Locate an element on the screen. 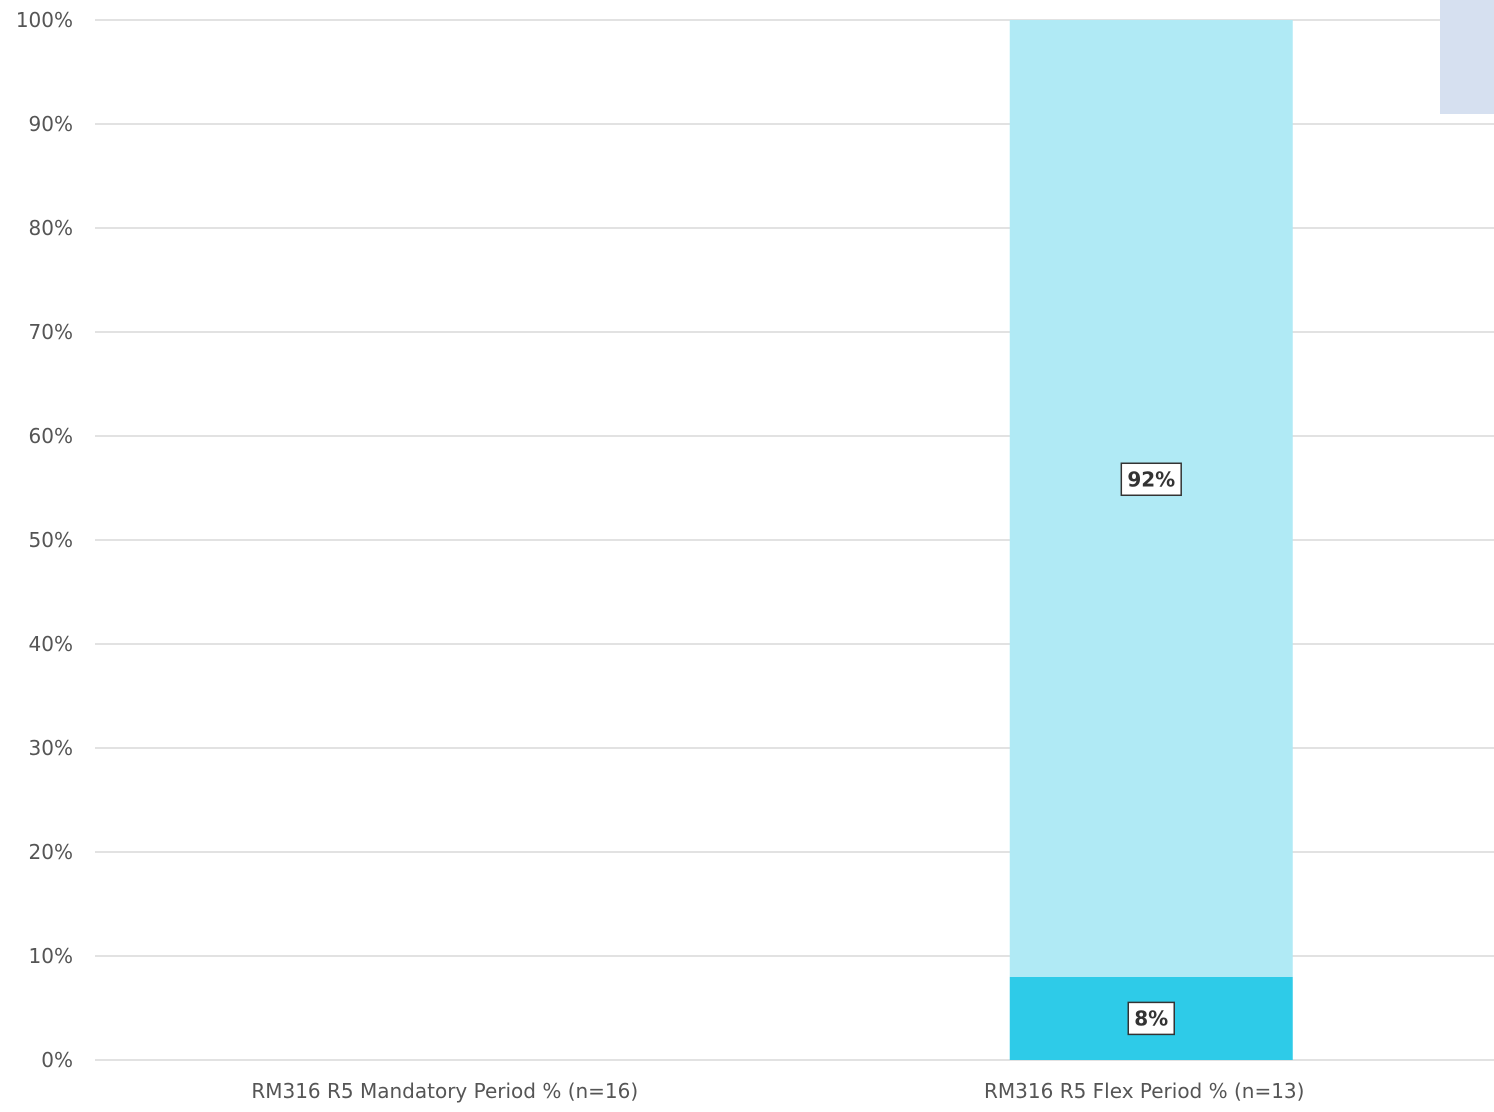 The image size is (1494, 1112). data-label: 8% is located at coordinates (1151, 1018).